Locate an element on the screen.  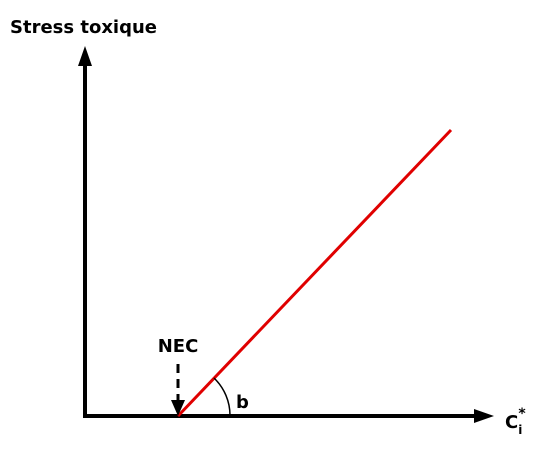
slope-label: b is located at coordinates (242, 402).